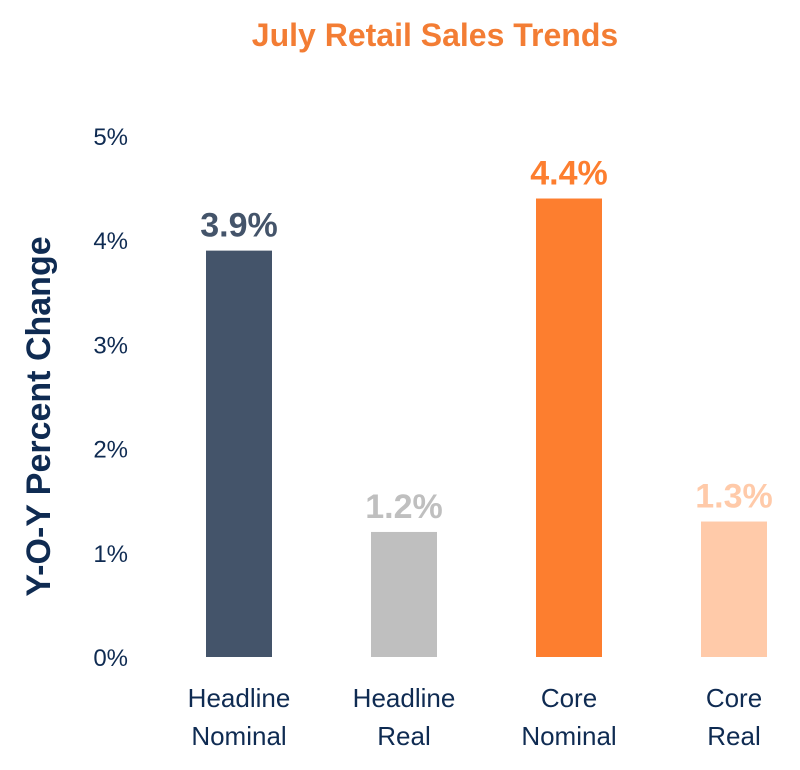  What do you see at coordinates (110, 137) in the screenshot?
I see `y-tick-label: 5%` at bounding box center [110, 137].